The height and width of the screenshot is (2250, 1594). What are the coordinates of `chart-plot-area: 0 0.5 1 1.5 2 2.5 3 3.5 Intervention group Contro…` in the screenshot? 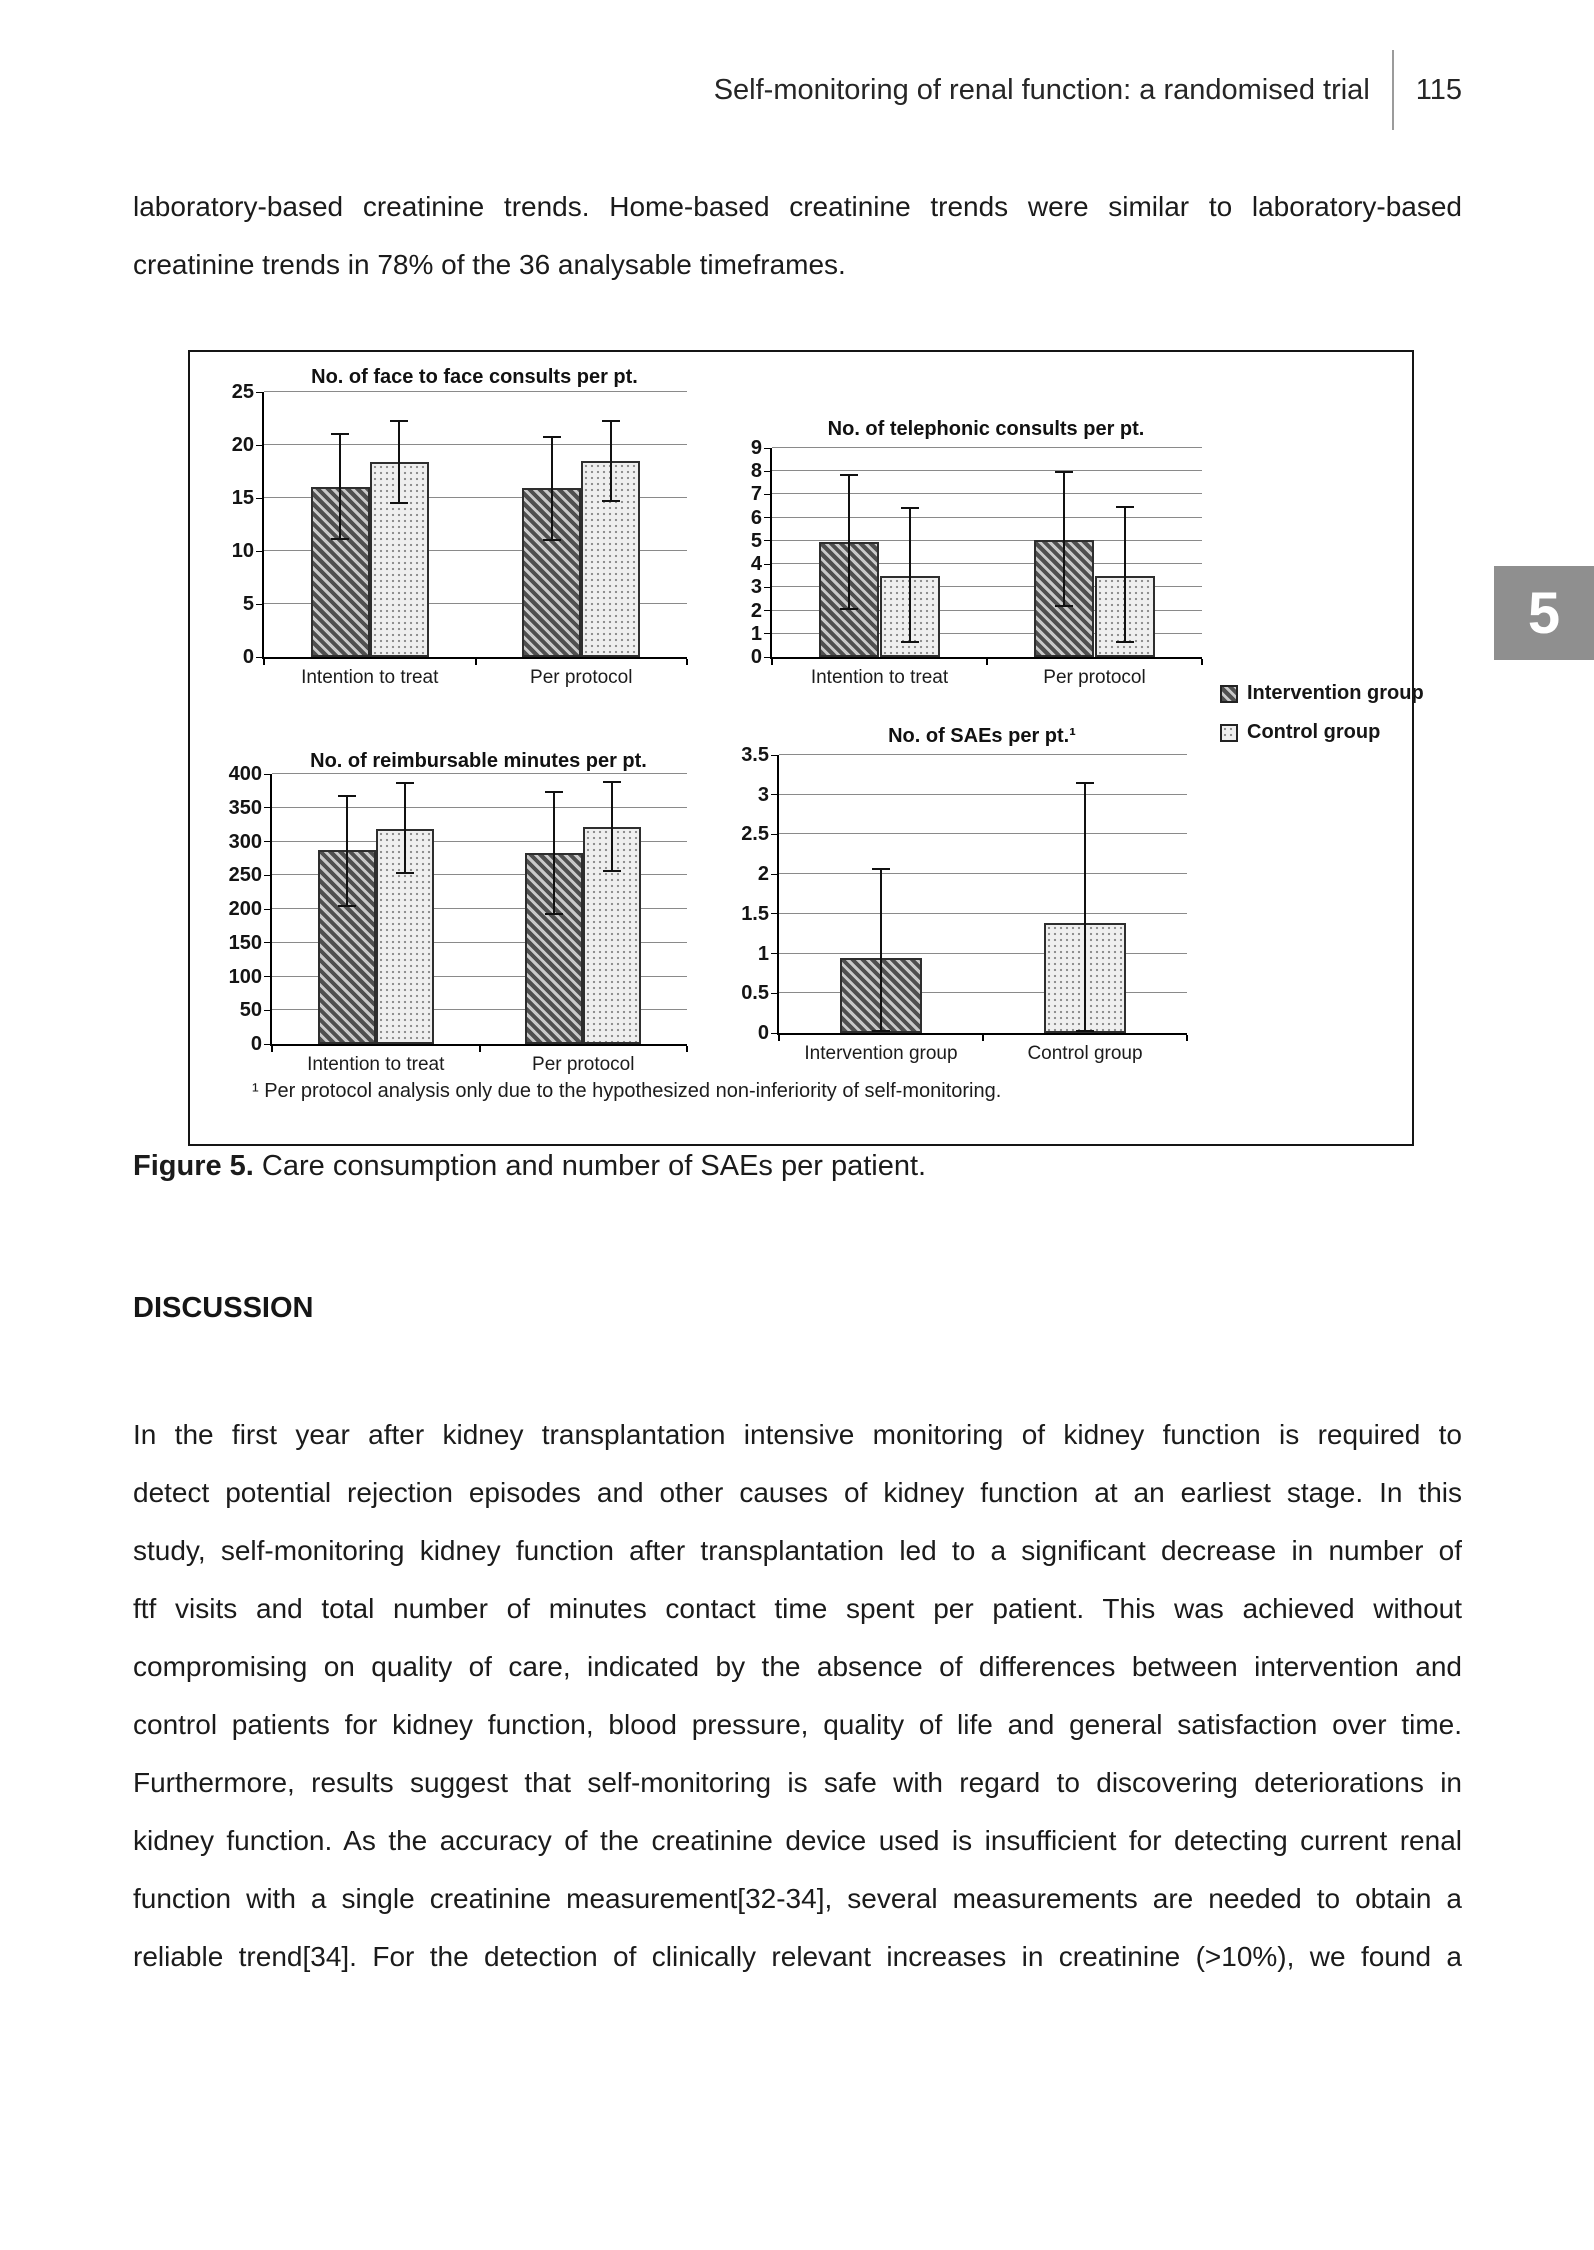 It's located at (964, 904).